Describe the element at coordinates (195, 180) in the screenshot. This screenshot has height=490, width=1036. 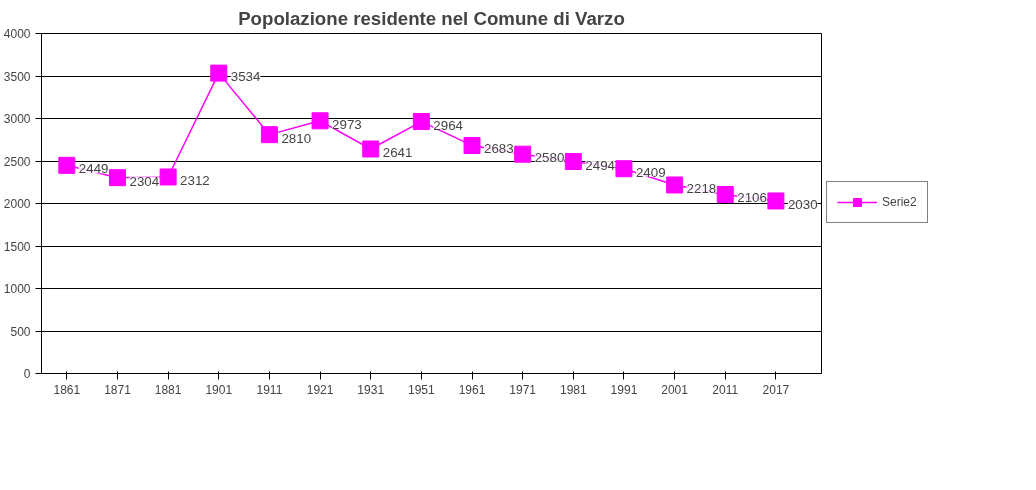
I see `data-label: 2312` at that location.